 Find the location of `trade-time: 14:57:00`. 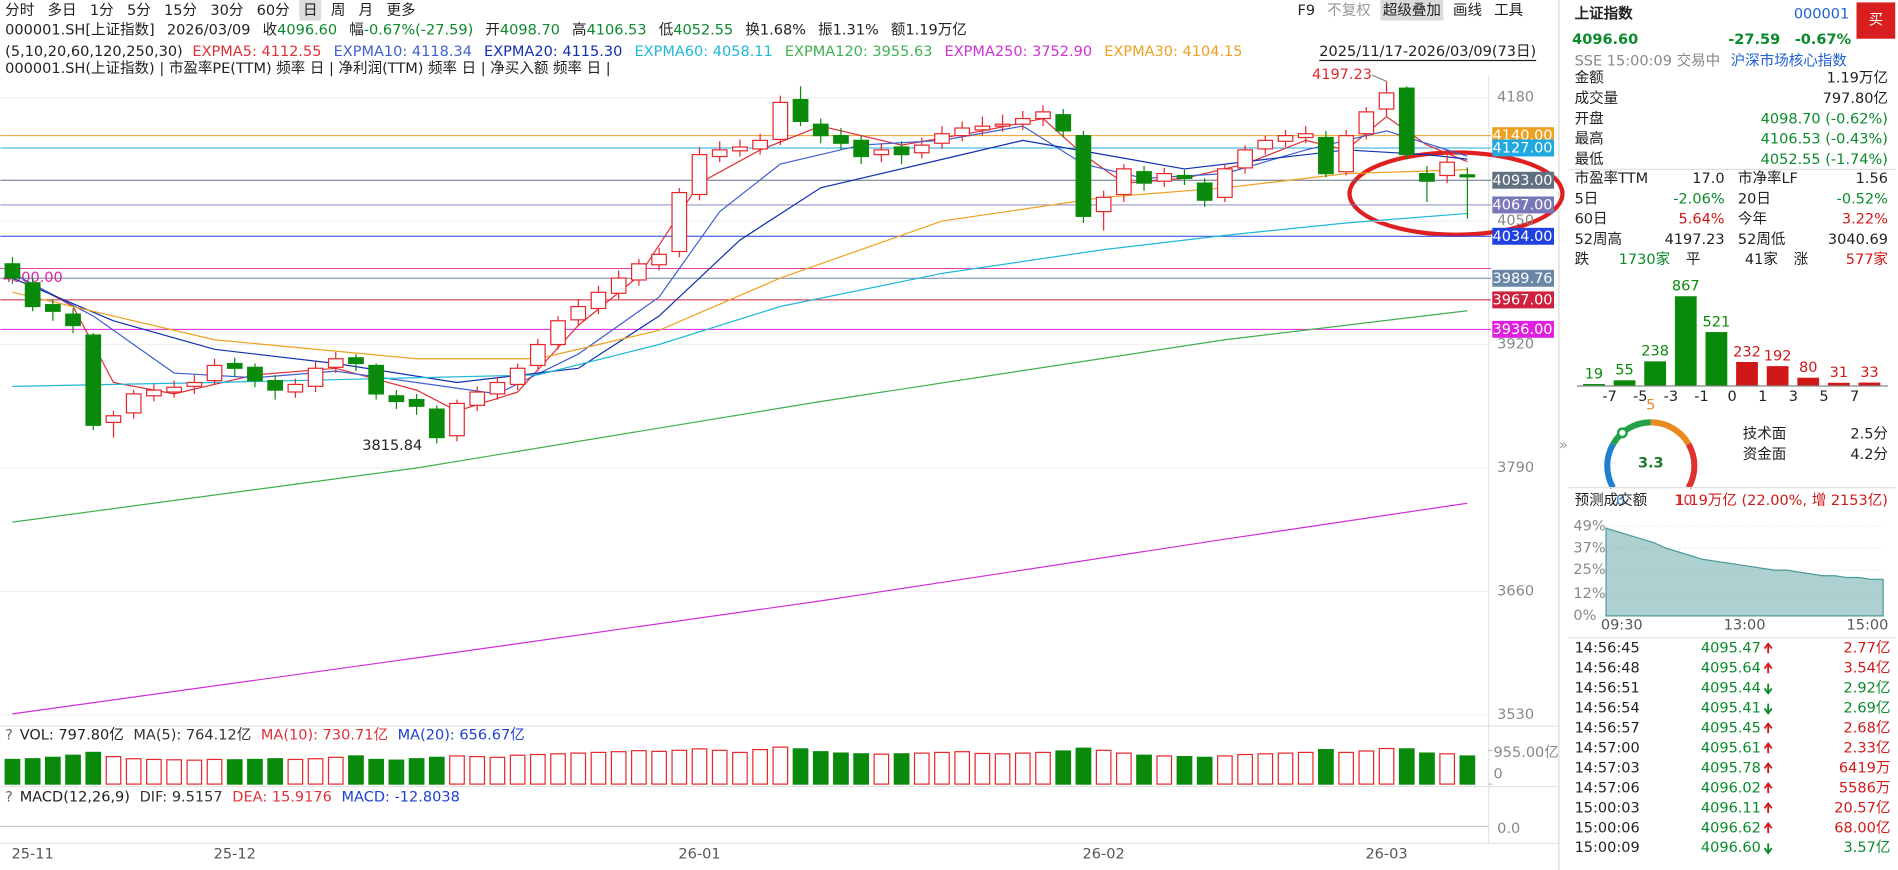

trade-time: 14:57:00 is located at coordinates (1607, 748).